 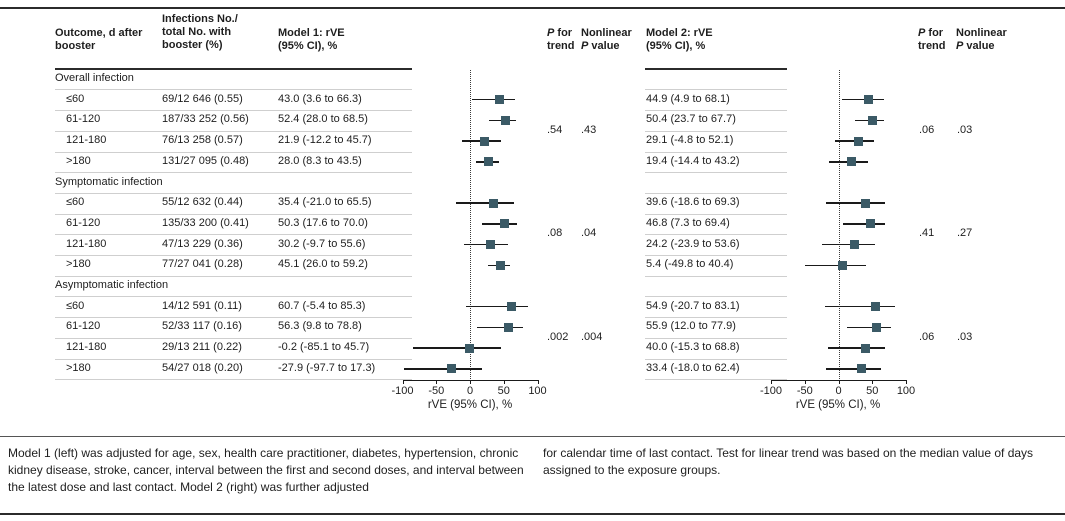 What do you see at coordinates (233, 69) in the screenshot?
I see `header-rule-left` at bounding box center [233, 69].